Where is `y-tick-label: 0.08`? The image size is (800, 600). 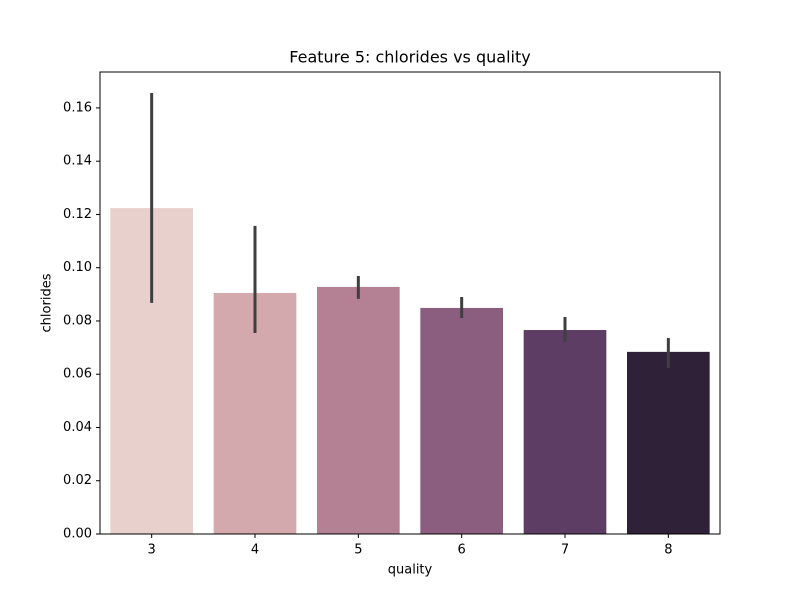
y-tick-label: 0.08 is located at coordinates (77, 320).